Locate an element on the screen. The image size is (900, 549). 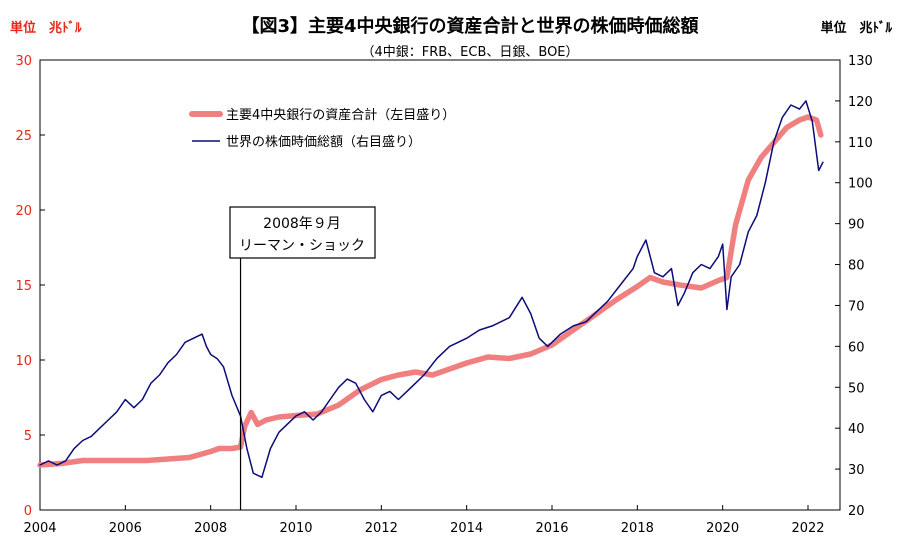
x-tick-label: 2022 is located at coordinates (807, 528).